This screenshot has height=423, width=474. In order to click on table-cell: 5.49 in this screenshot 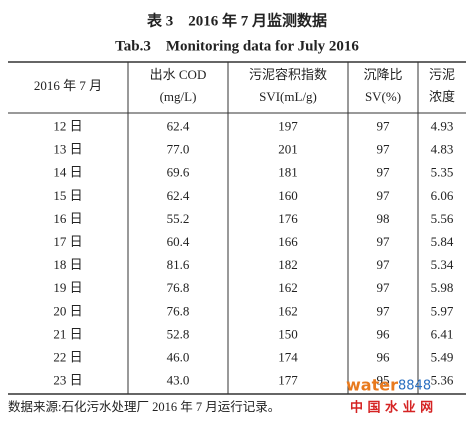, I will do `click(442, 357)`.